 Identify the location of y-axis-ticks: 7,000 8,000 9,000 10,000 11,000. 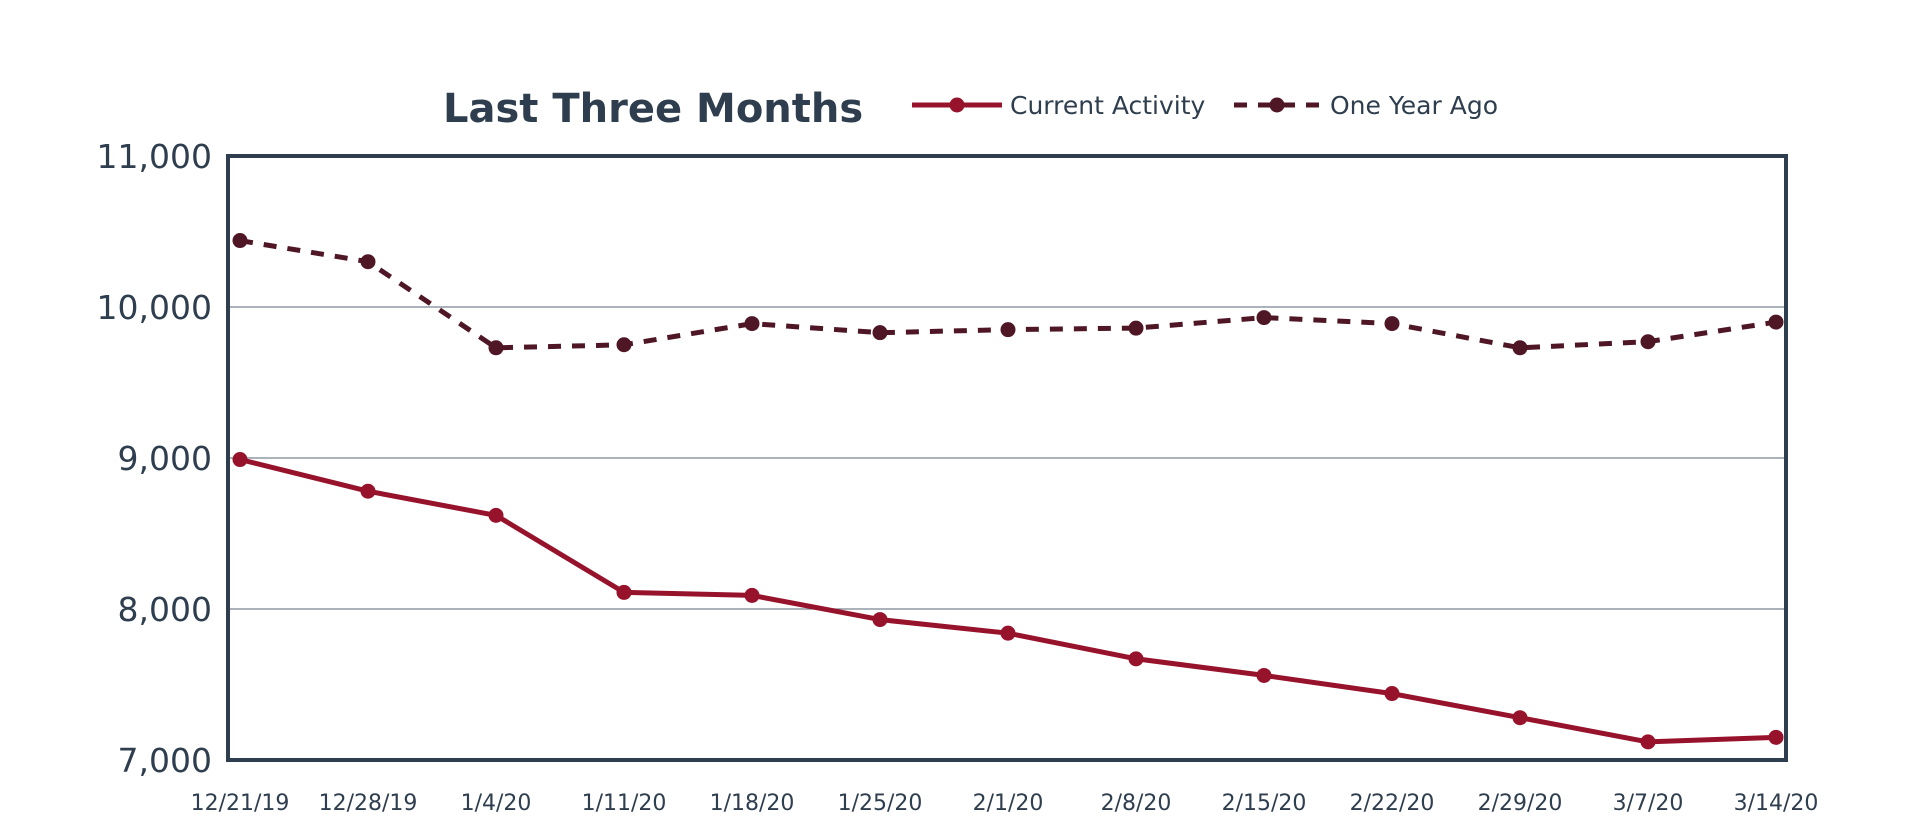
(154, 458).